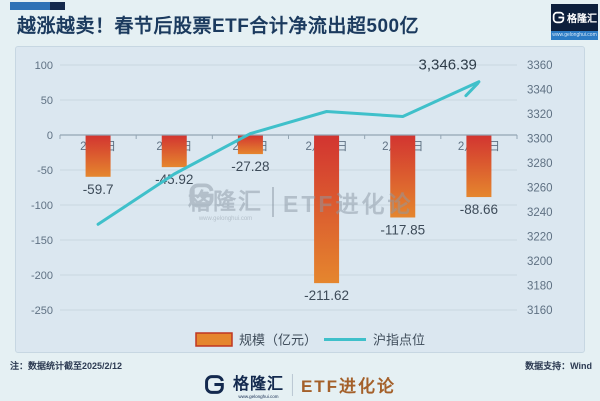 The image size is (600, 401). I want to click on legend-line-label: 沪指点位, so click(399, 340).